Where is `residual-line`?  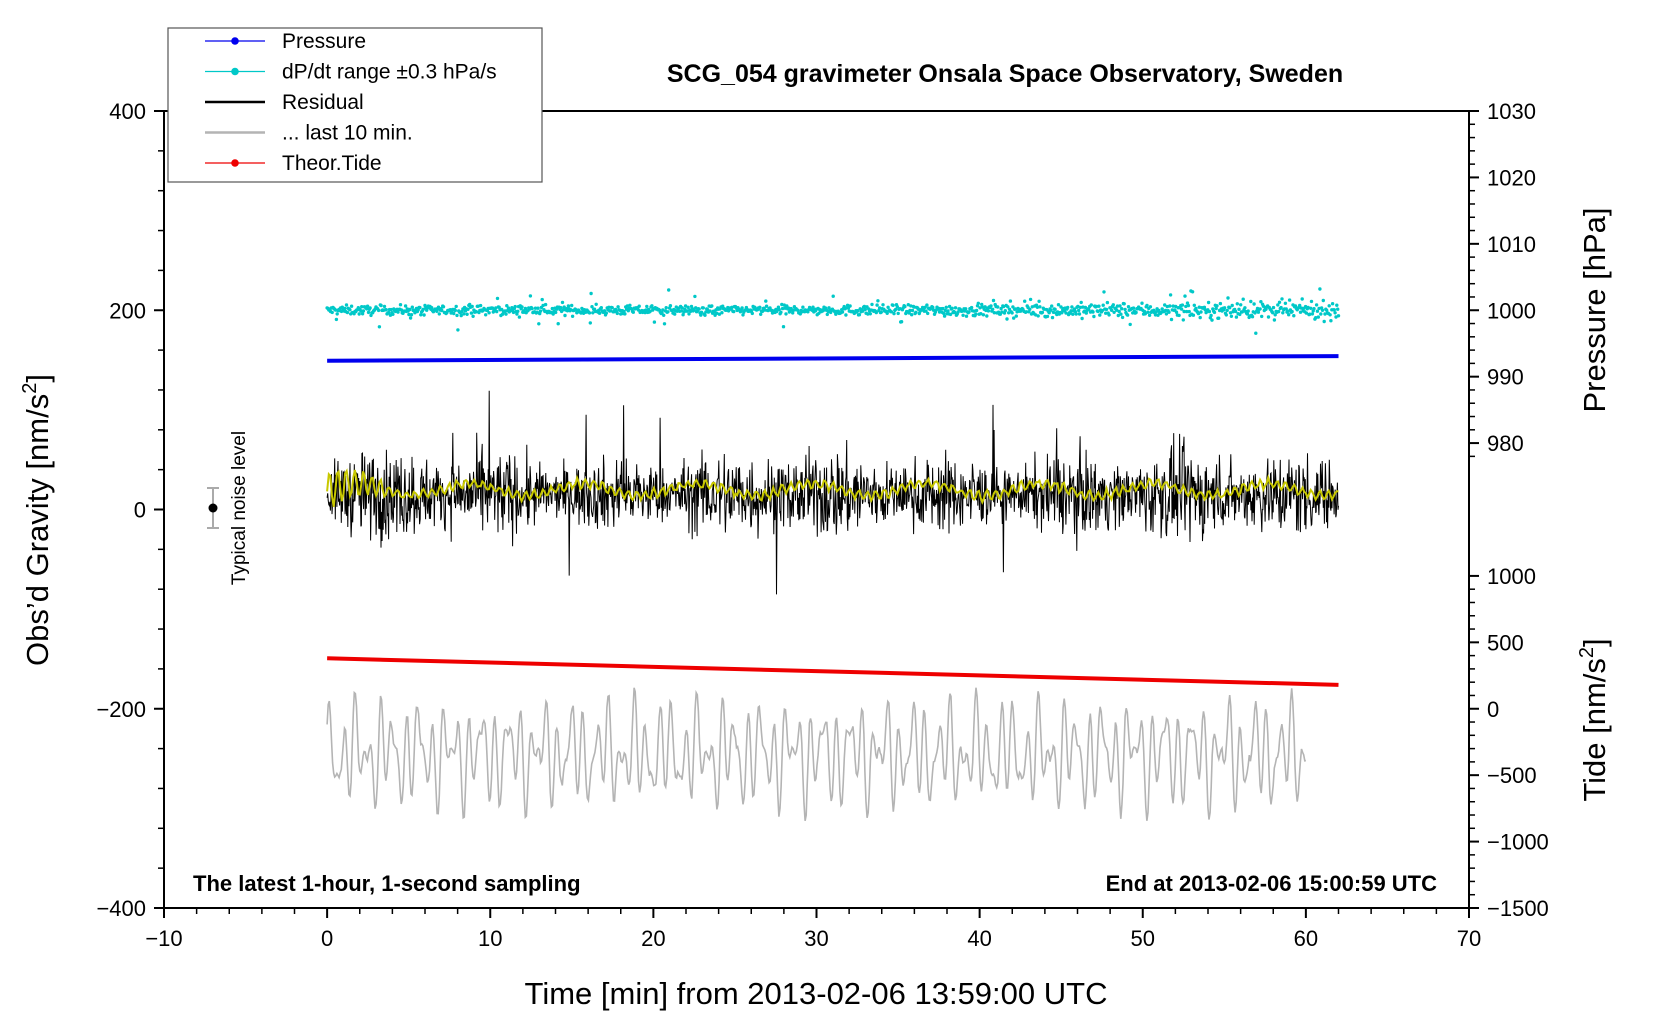
residual-line is located at coordinates (832, 492).